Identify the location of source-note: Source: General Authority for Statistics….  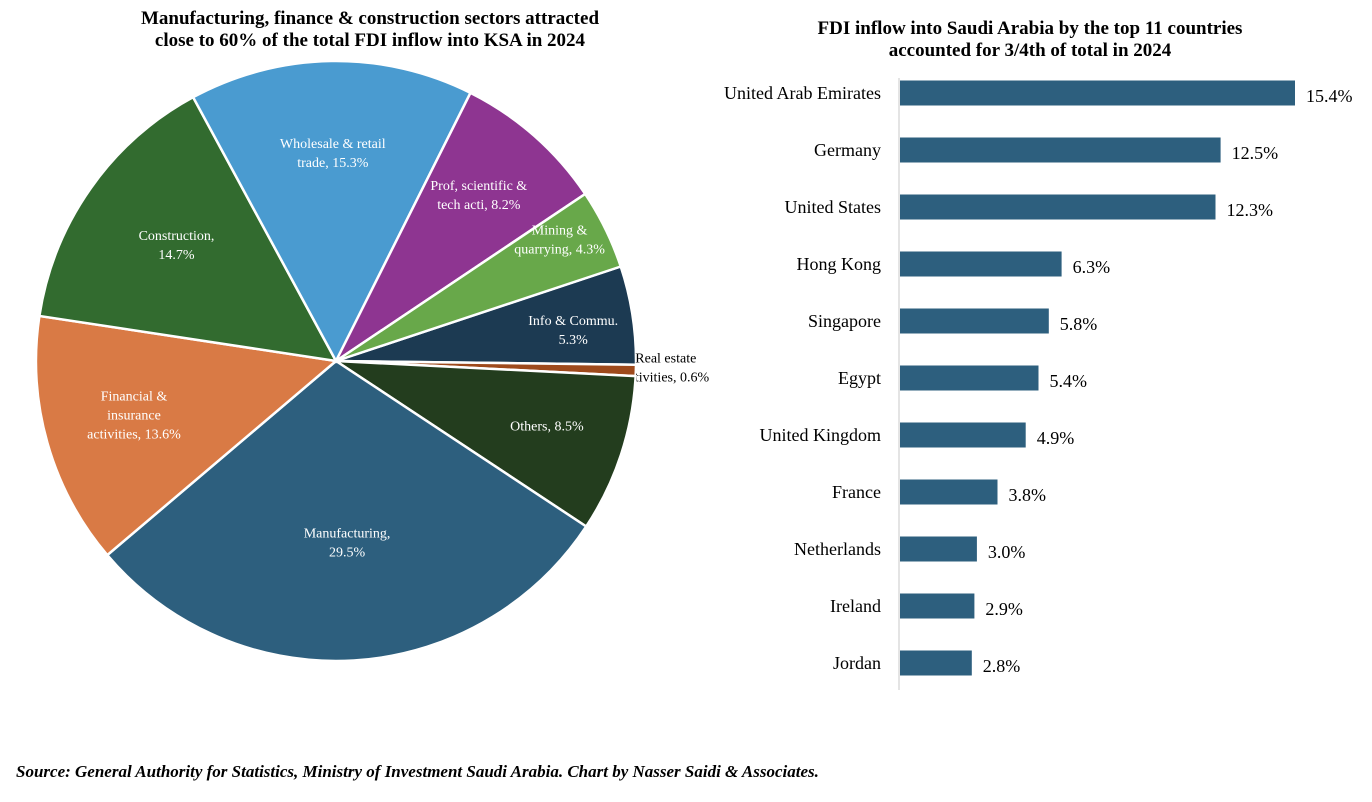
(417, 771).